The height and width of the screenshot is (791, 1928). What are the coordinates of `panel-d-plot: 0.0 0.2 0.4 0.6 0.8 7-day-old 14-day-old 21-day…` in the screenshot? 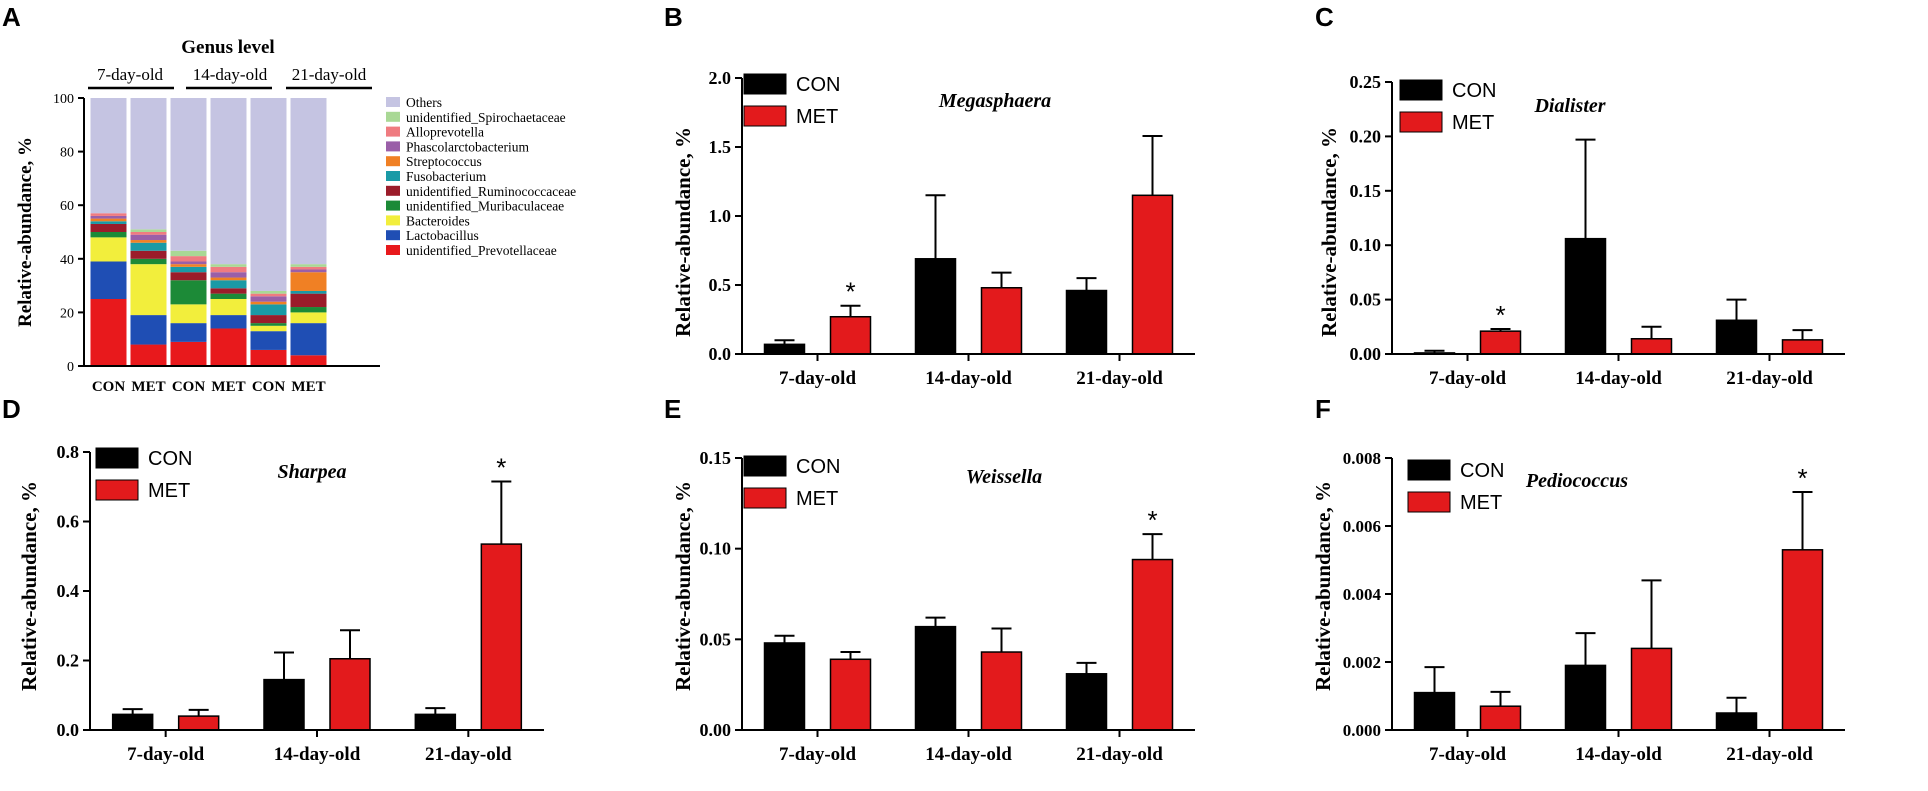 It's located at (280, 603).